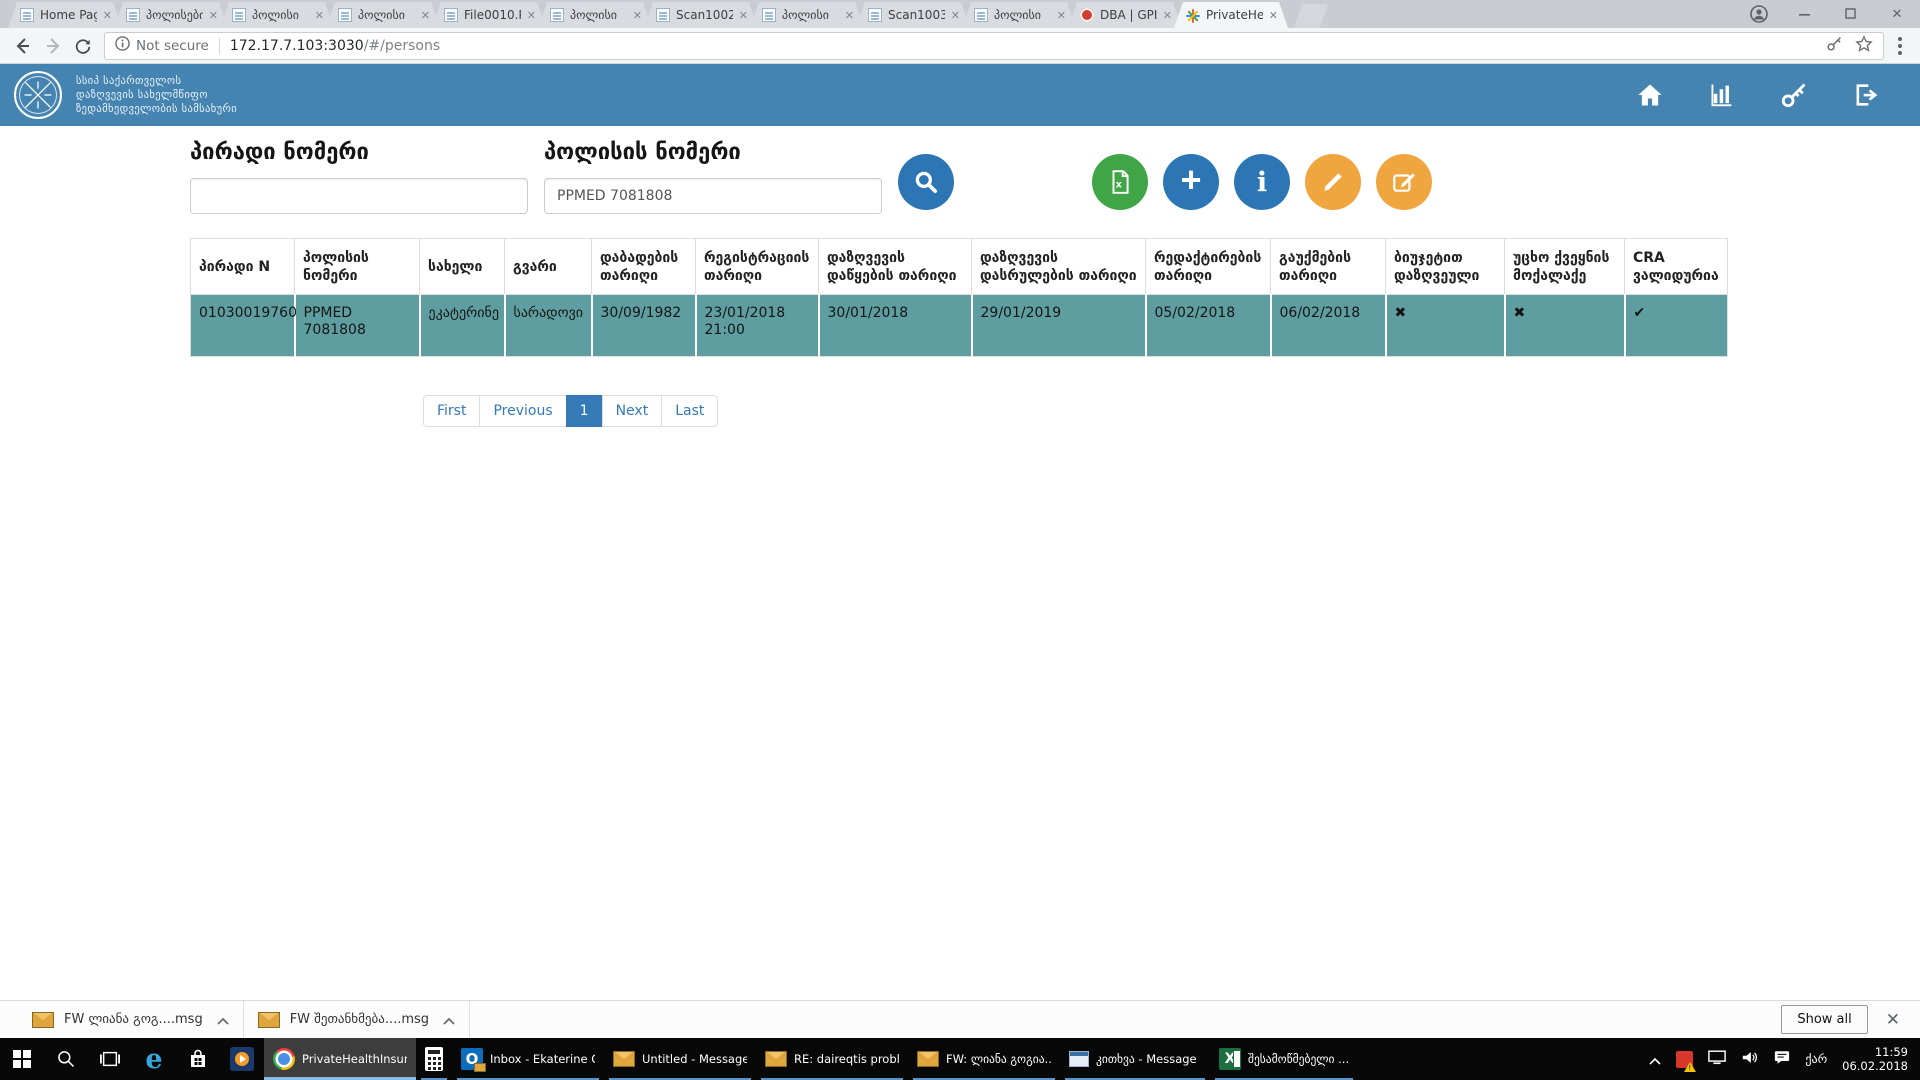 The height and width of the screenshot is (1080, 1920). What do you see at coordinates (242, 1059) in the screenshot?
I see `movies-tv-icon` at bounding box center [242, 1059].